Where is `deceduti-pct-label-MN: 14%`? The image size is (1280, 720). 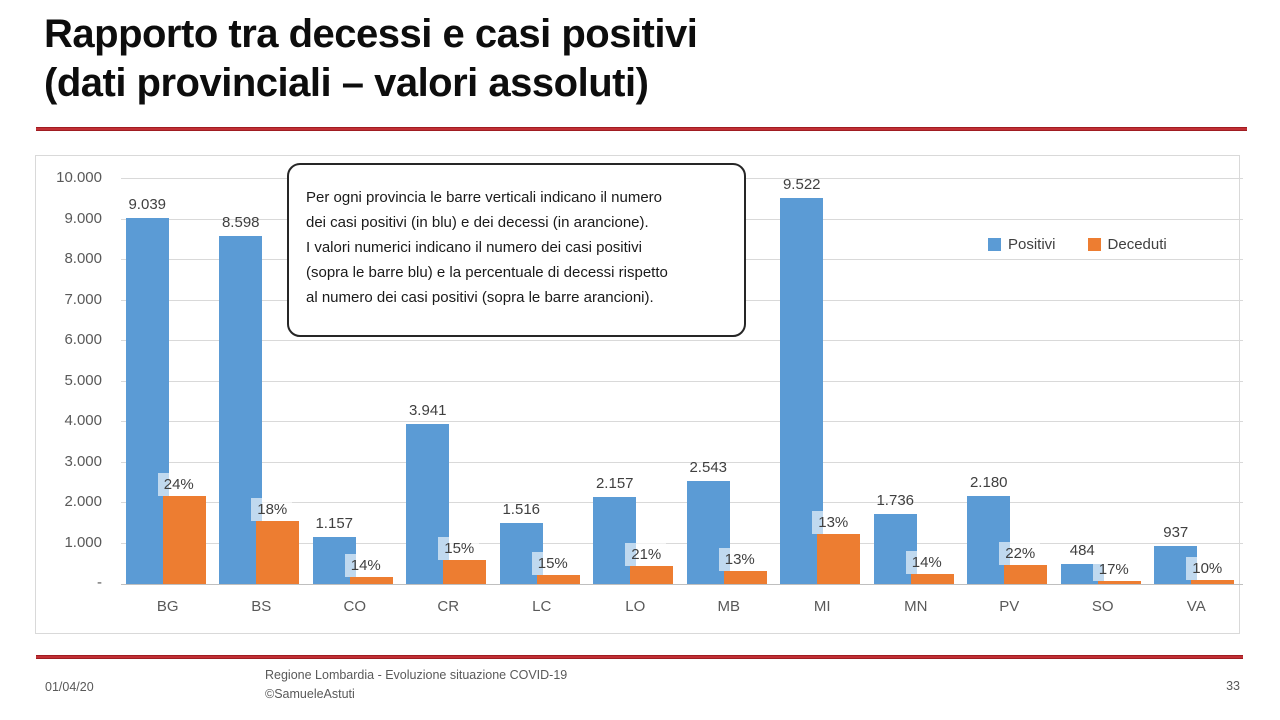 deceduti-pct-label-MN: 14% is located at coordinates (926, 562).